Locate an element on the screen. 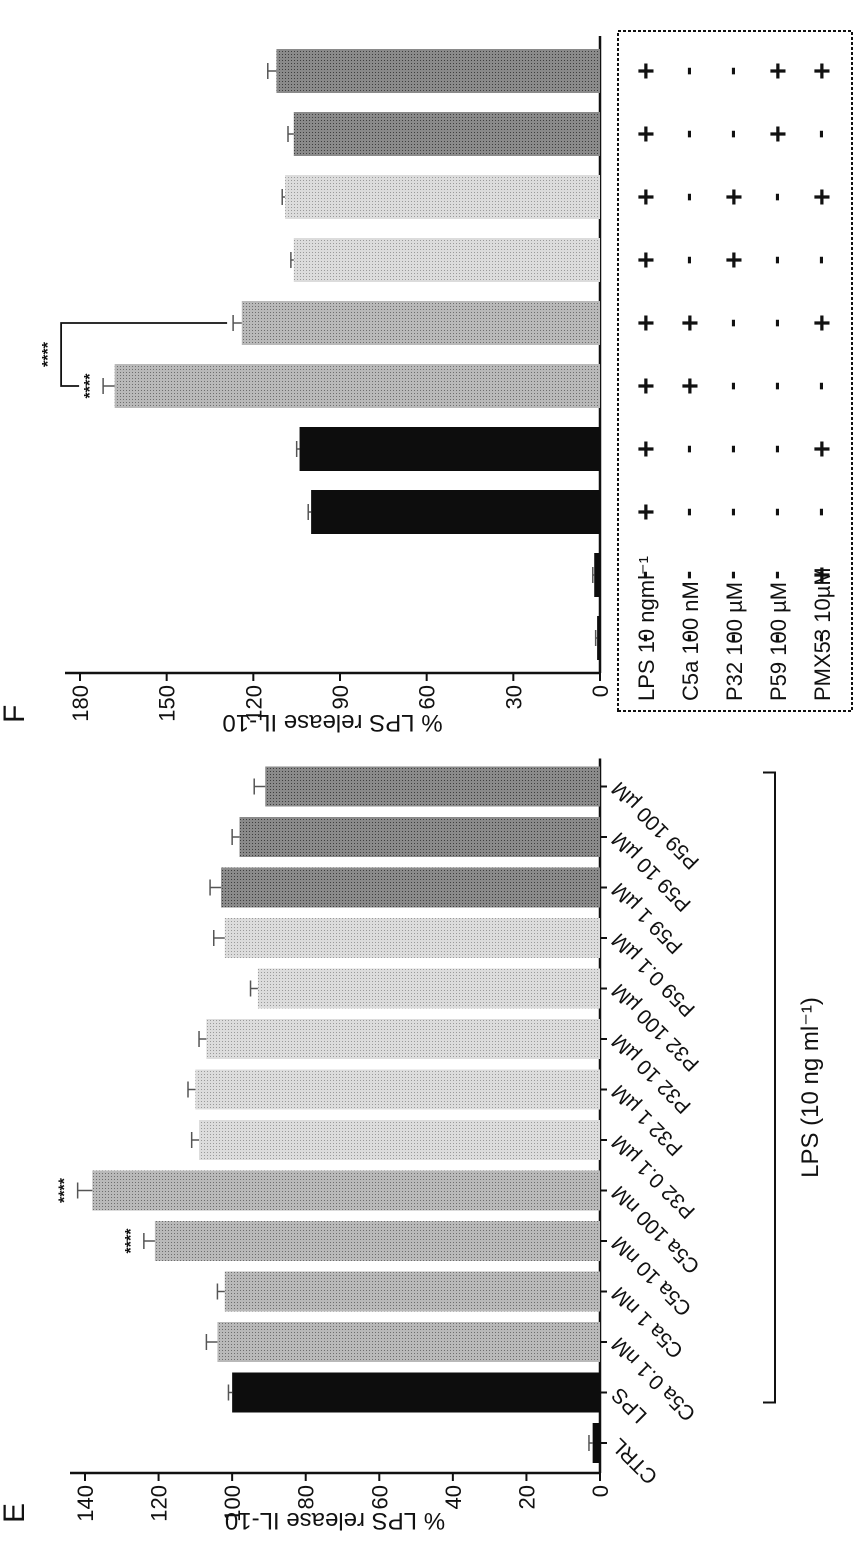 The height and width of the screenshot is (1543, 856). panel-f-y-tick-label: 0 is located at coordinates (600, 691).